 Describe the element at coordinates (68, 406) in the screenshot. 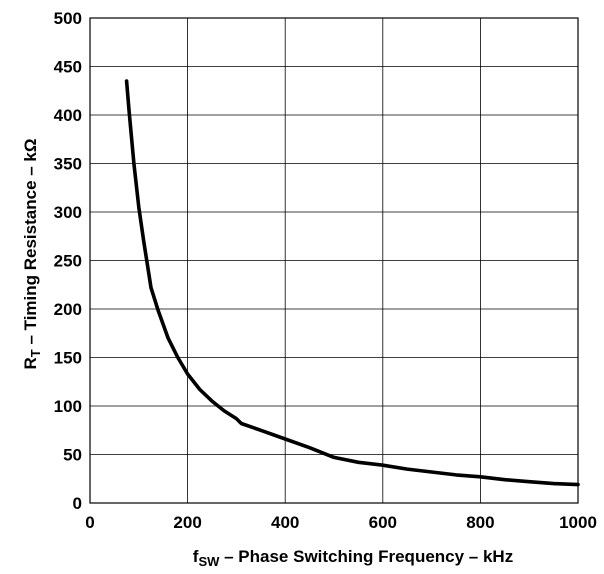

I see `y-tick-label: 100` at that location.